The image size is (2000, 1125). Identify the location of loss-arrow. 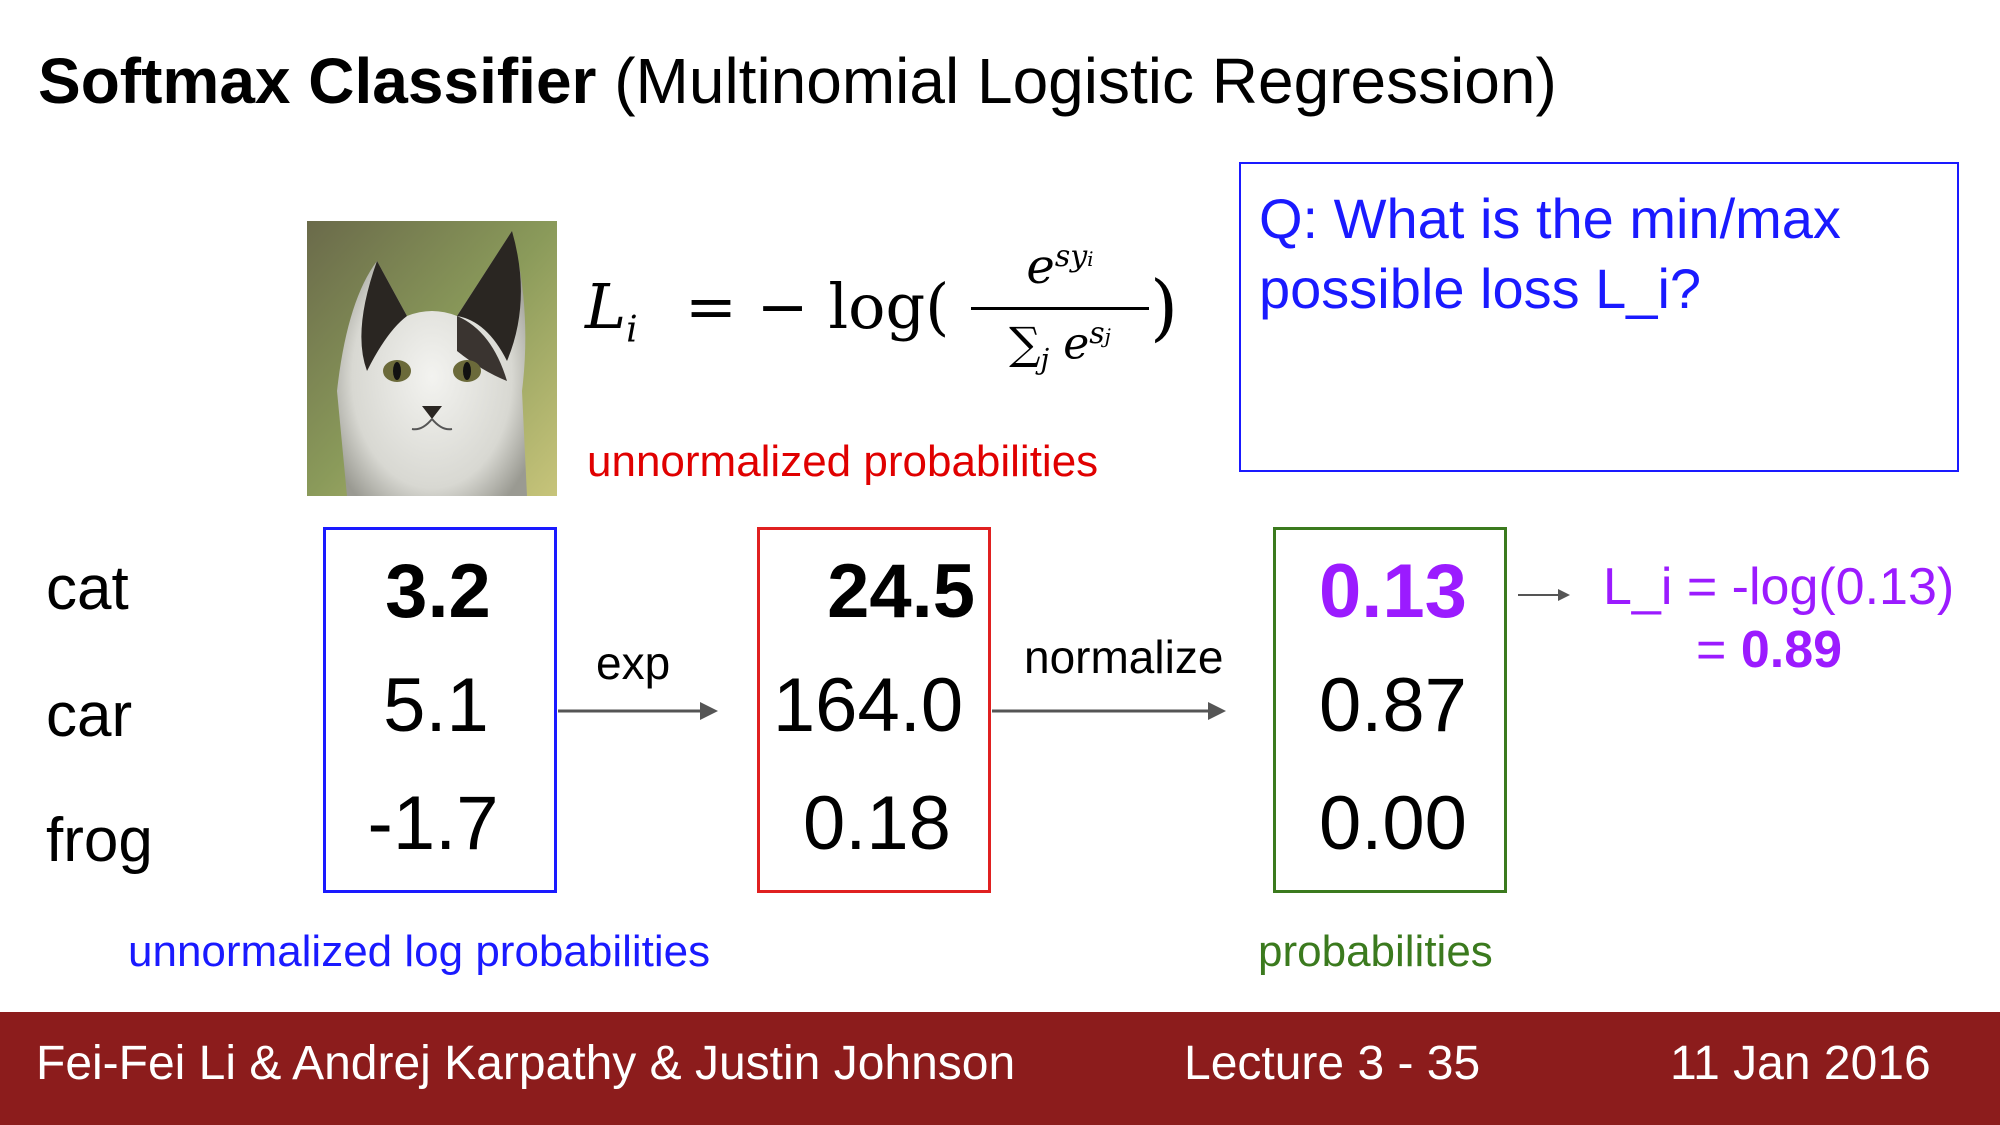
(1544, 595).